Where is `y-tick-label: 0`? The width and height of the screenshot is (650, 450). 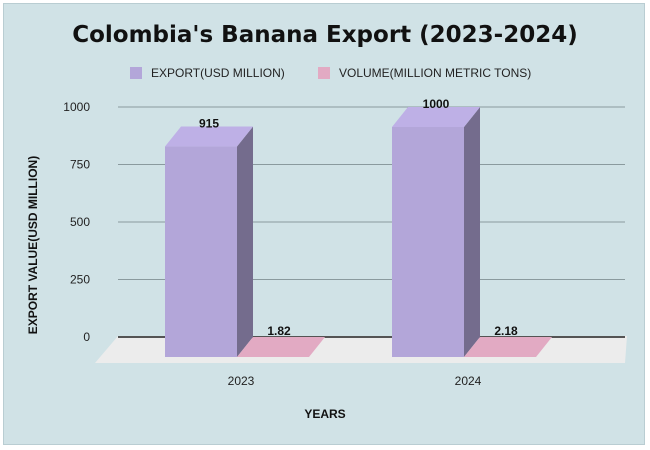 y-tick-label: 0 is located at coordinates (86, 337).